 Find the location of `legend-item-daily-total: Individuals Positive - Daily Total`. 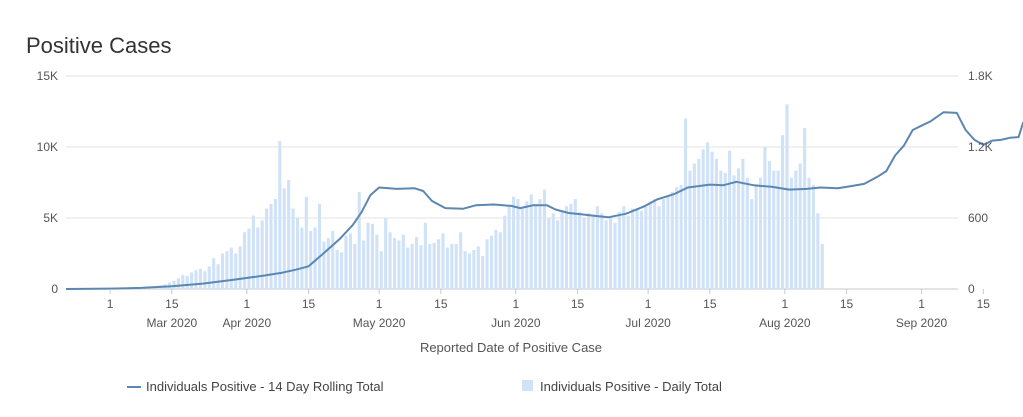

legend-item-daily-total: Individuals Positive - Daily Total is located at coordinates (622, 386).